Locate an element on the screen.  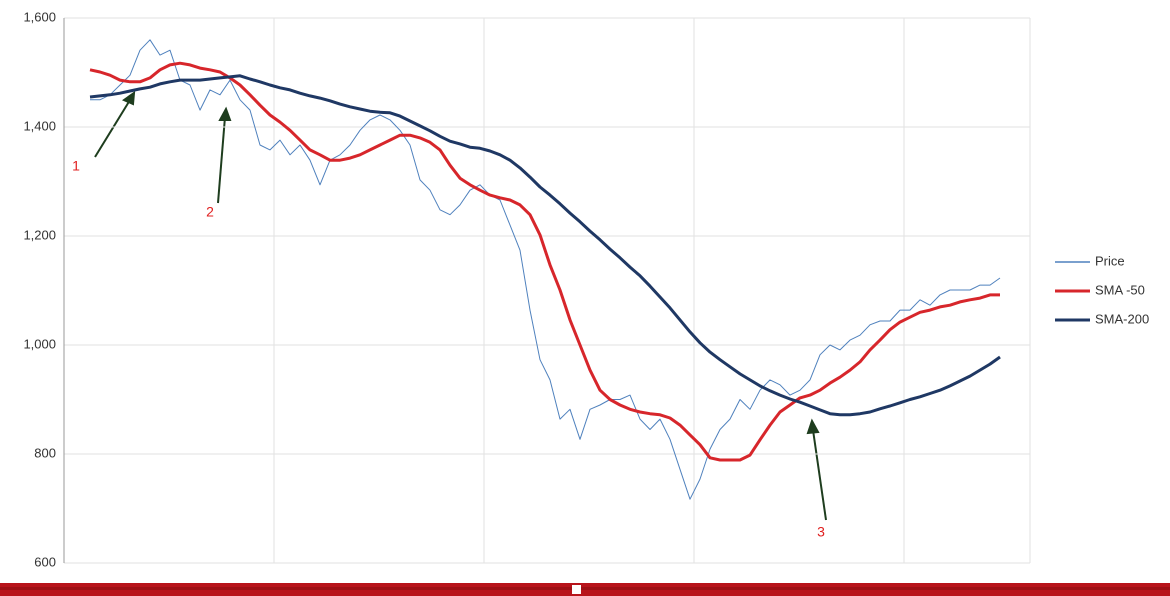
y-tick-label: 1,600 is located at coordinates (39, 16).